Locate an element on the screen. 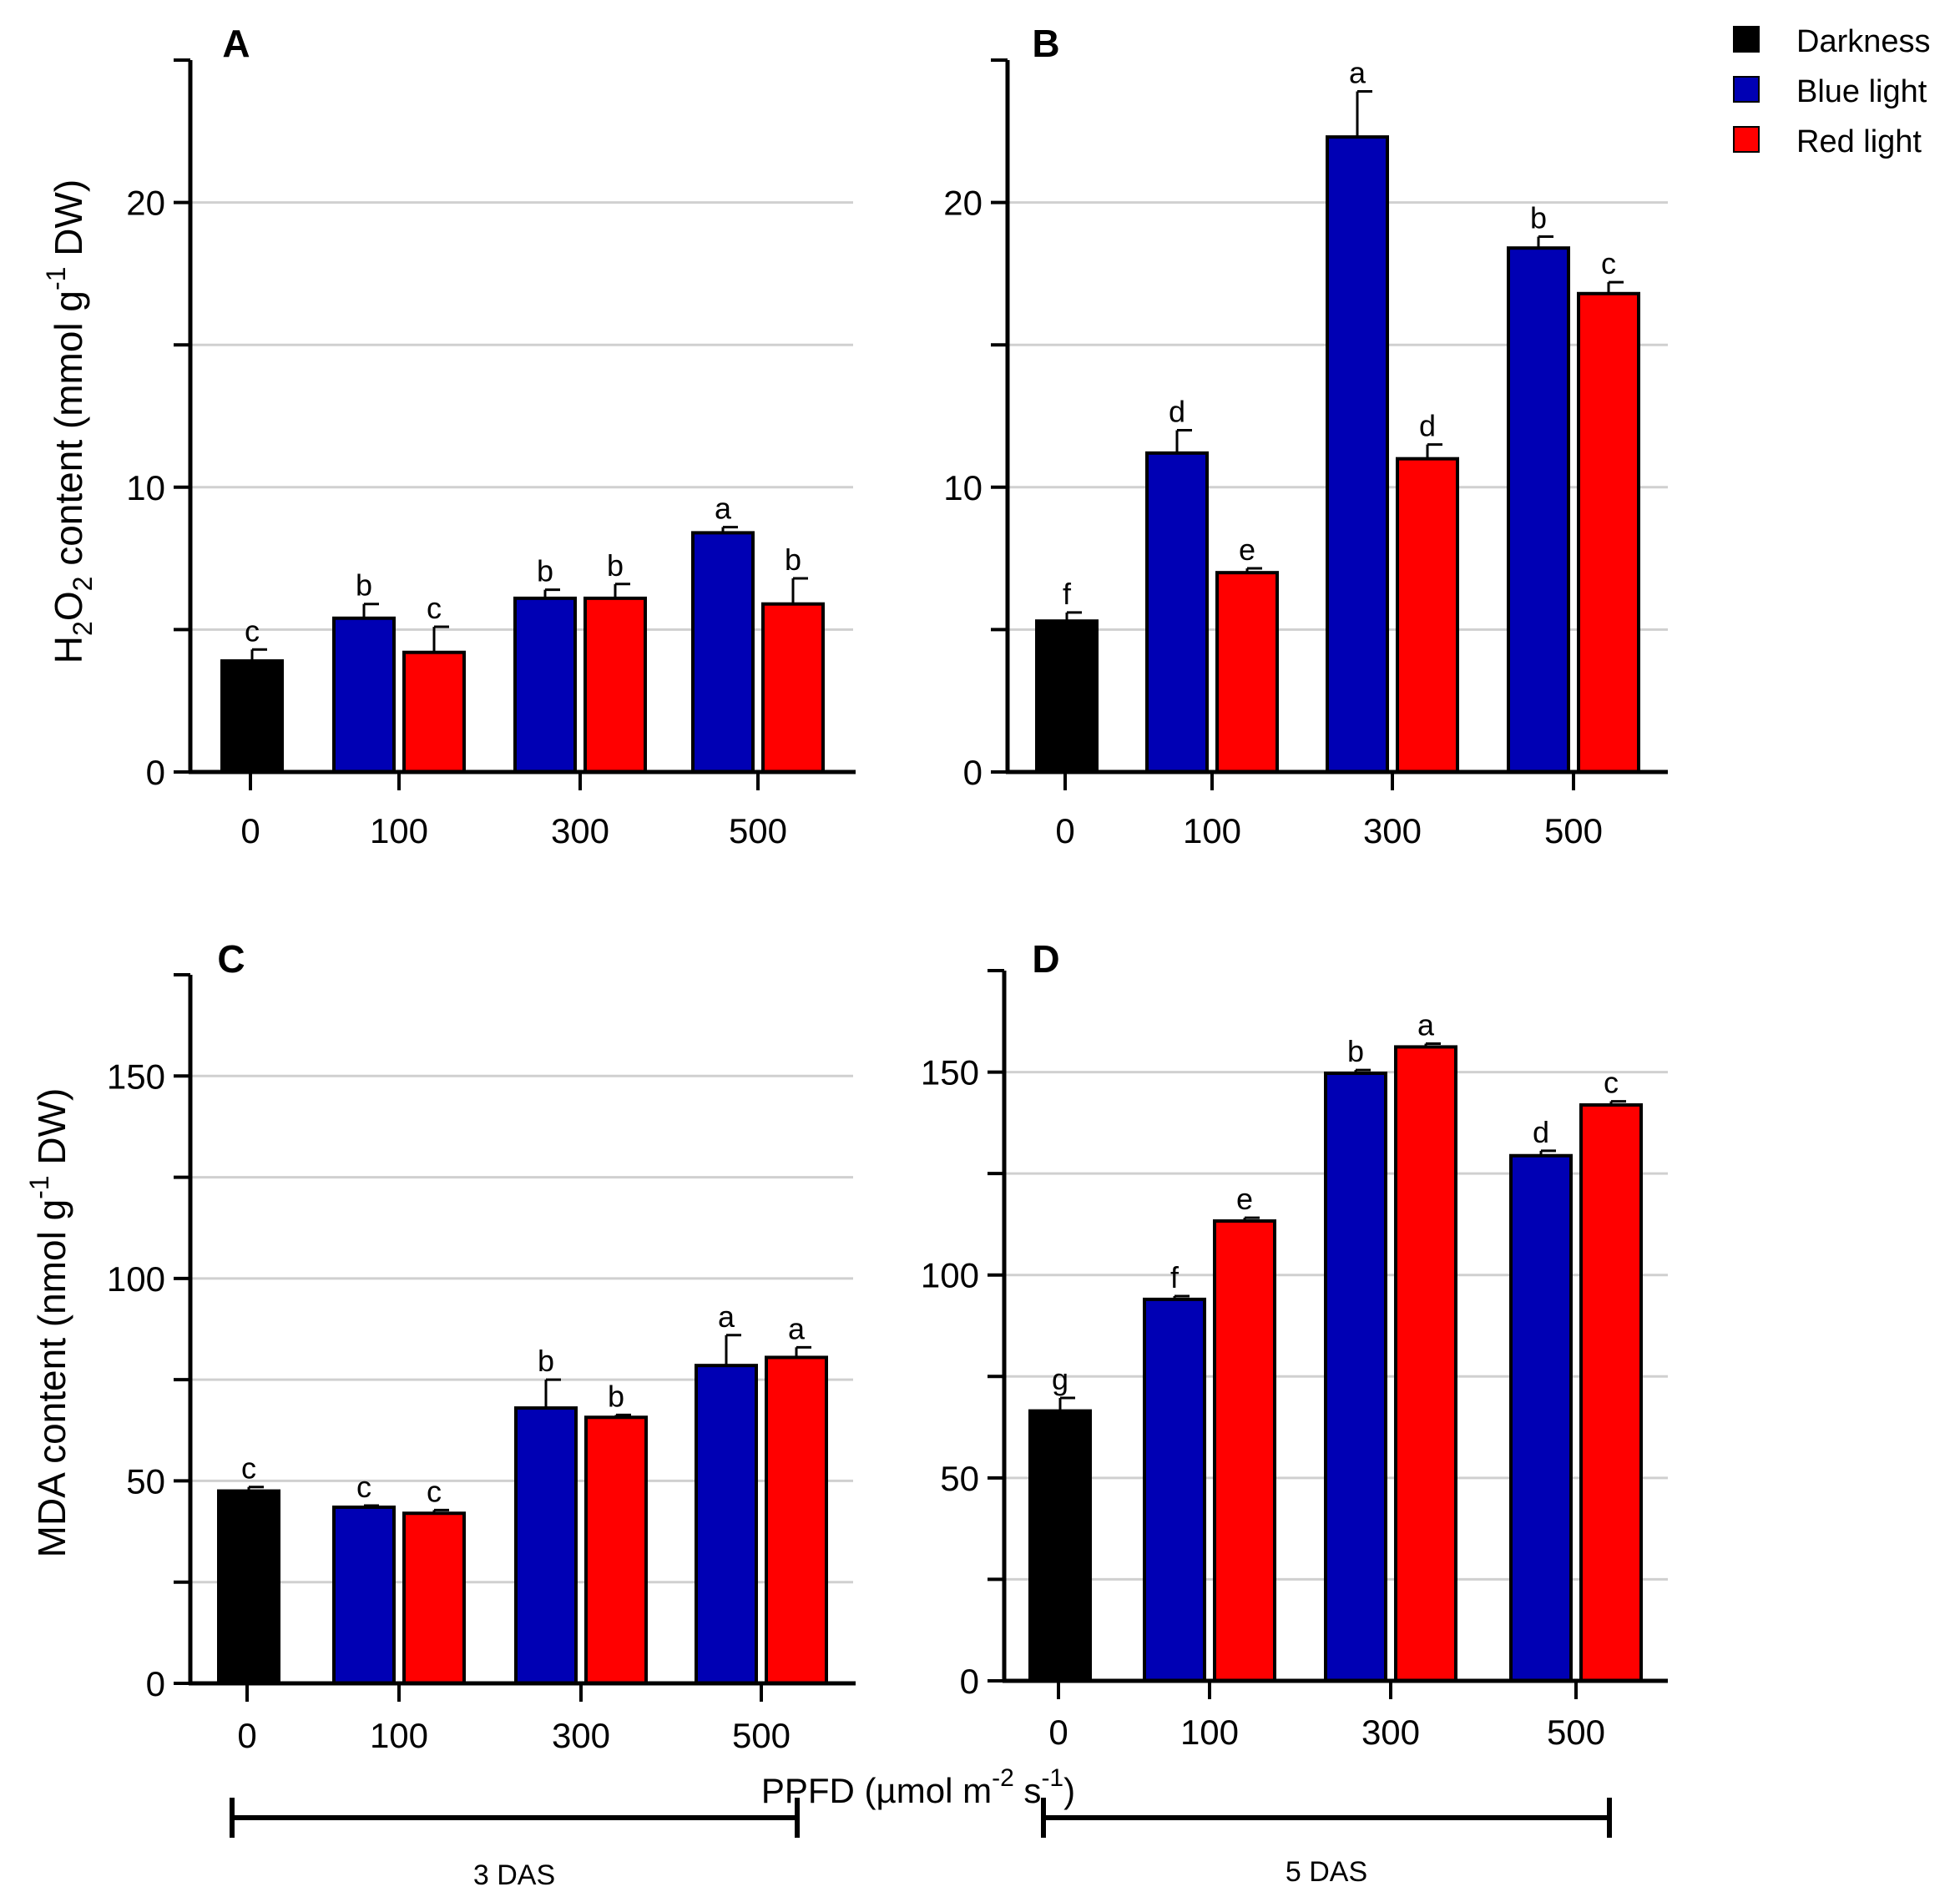 The width and height of the screenshot is (1960, 1902). bar-a-100-red-light is located at coordinates (434, 712).